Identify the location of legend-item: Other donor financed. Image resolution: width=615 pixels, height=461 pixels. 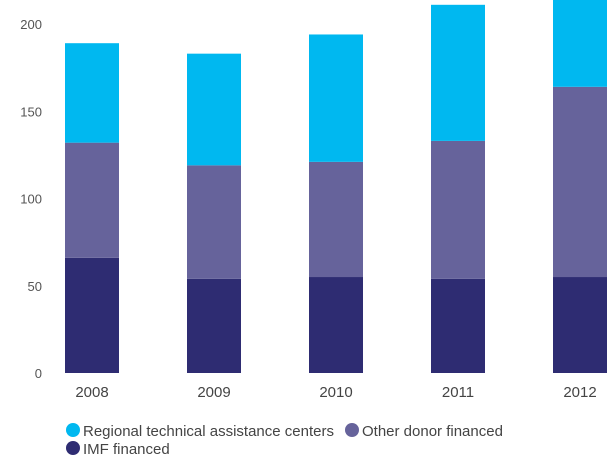
(423, 432).